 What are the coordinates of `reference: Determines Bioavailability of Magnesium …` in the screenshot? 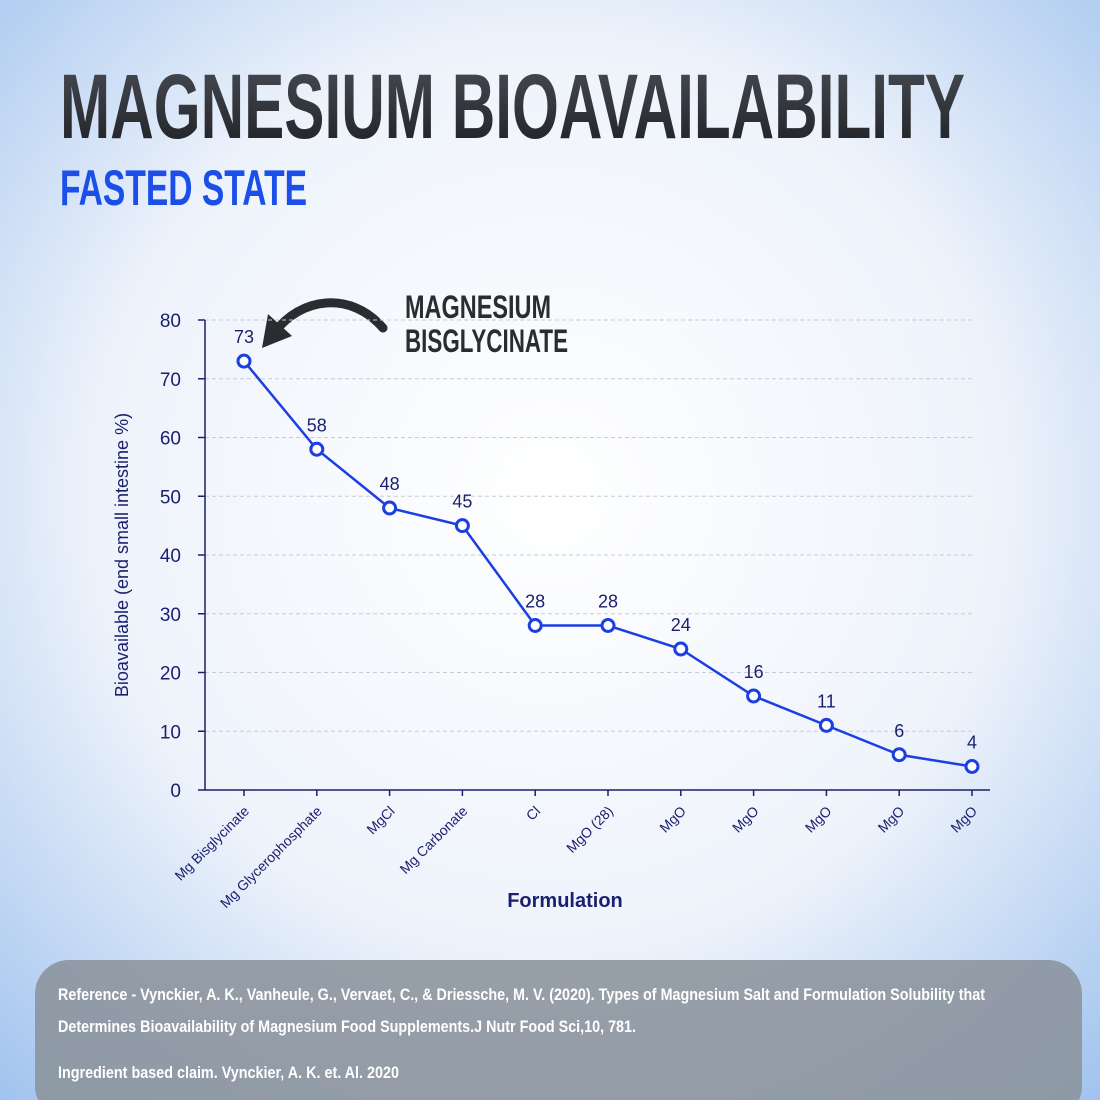 It's located at (347, 1026).